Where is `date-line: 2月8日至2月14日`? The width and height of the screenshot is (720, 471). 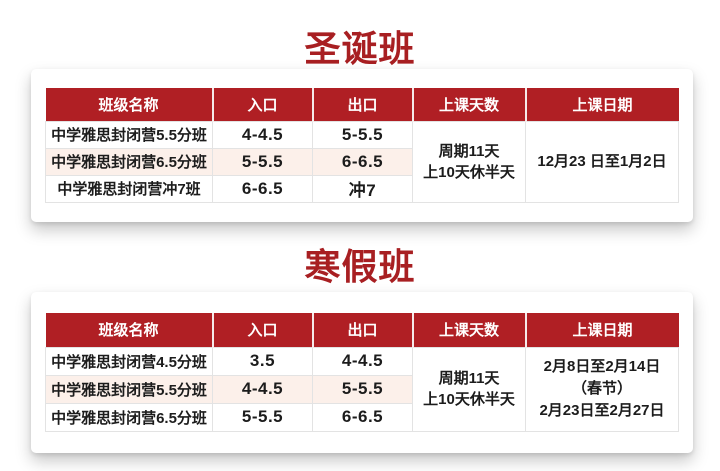 date-line: 2月8日至2月14日 is located at coordinates (602, 366).